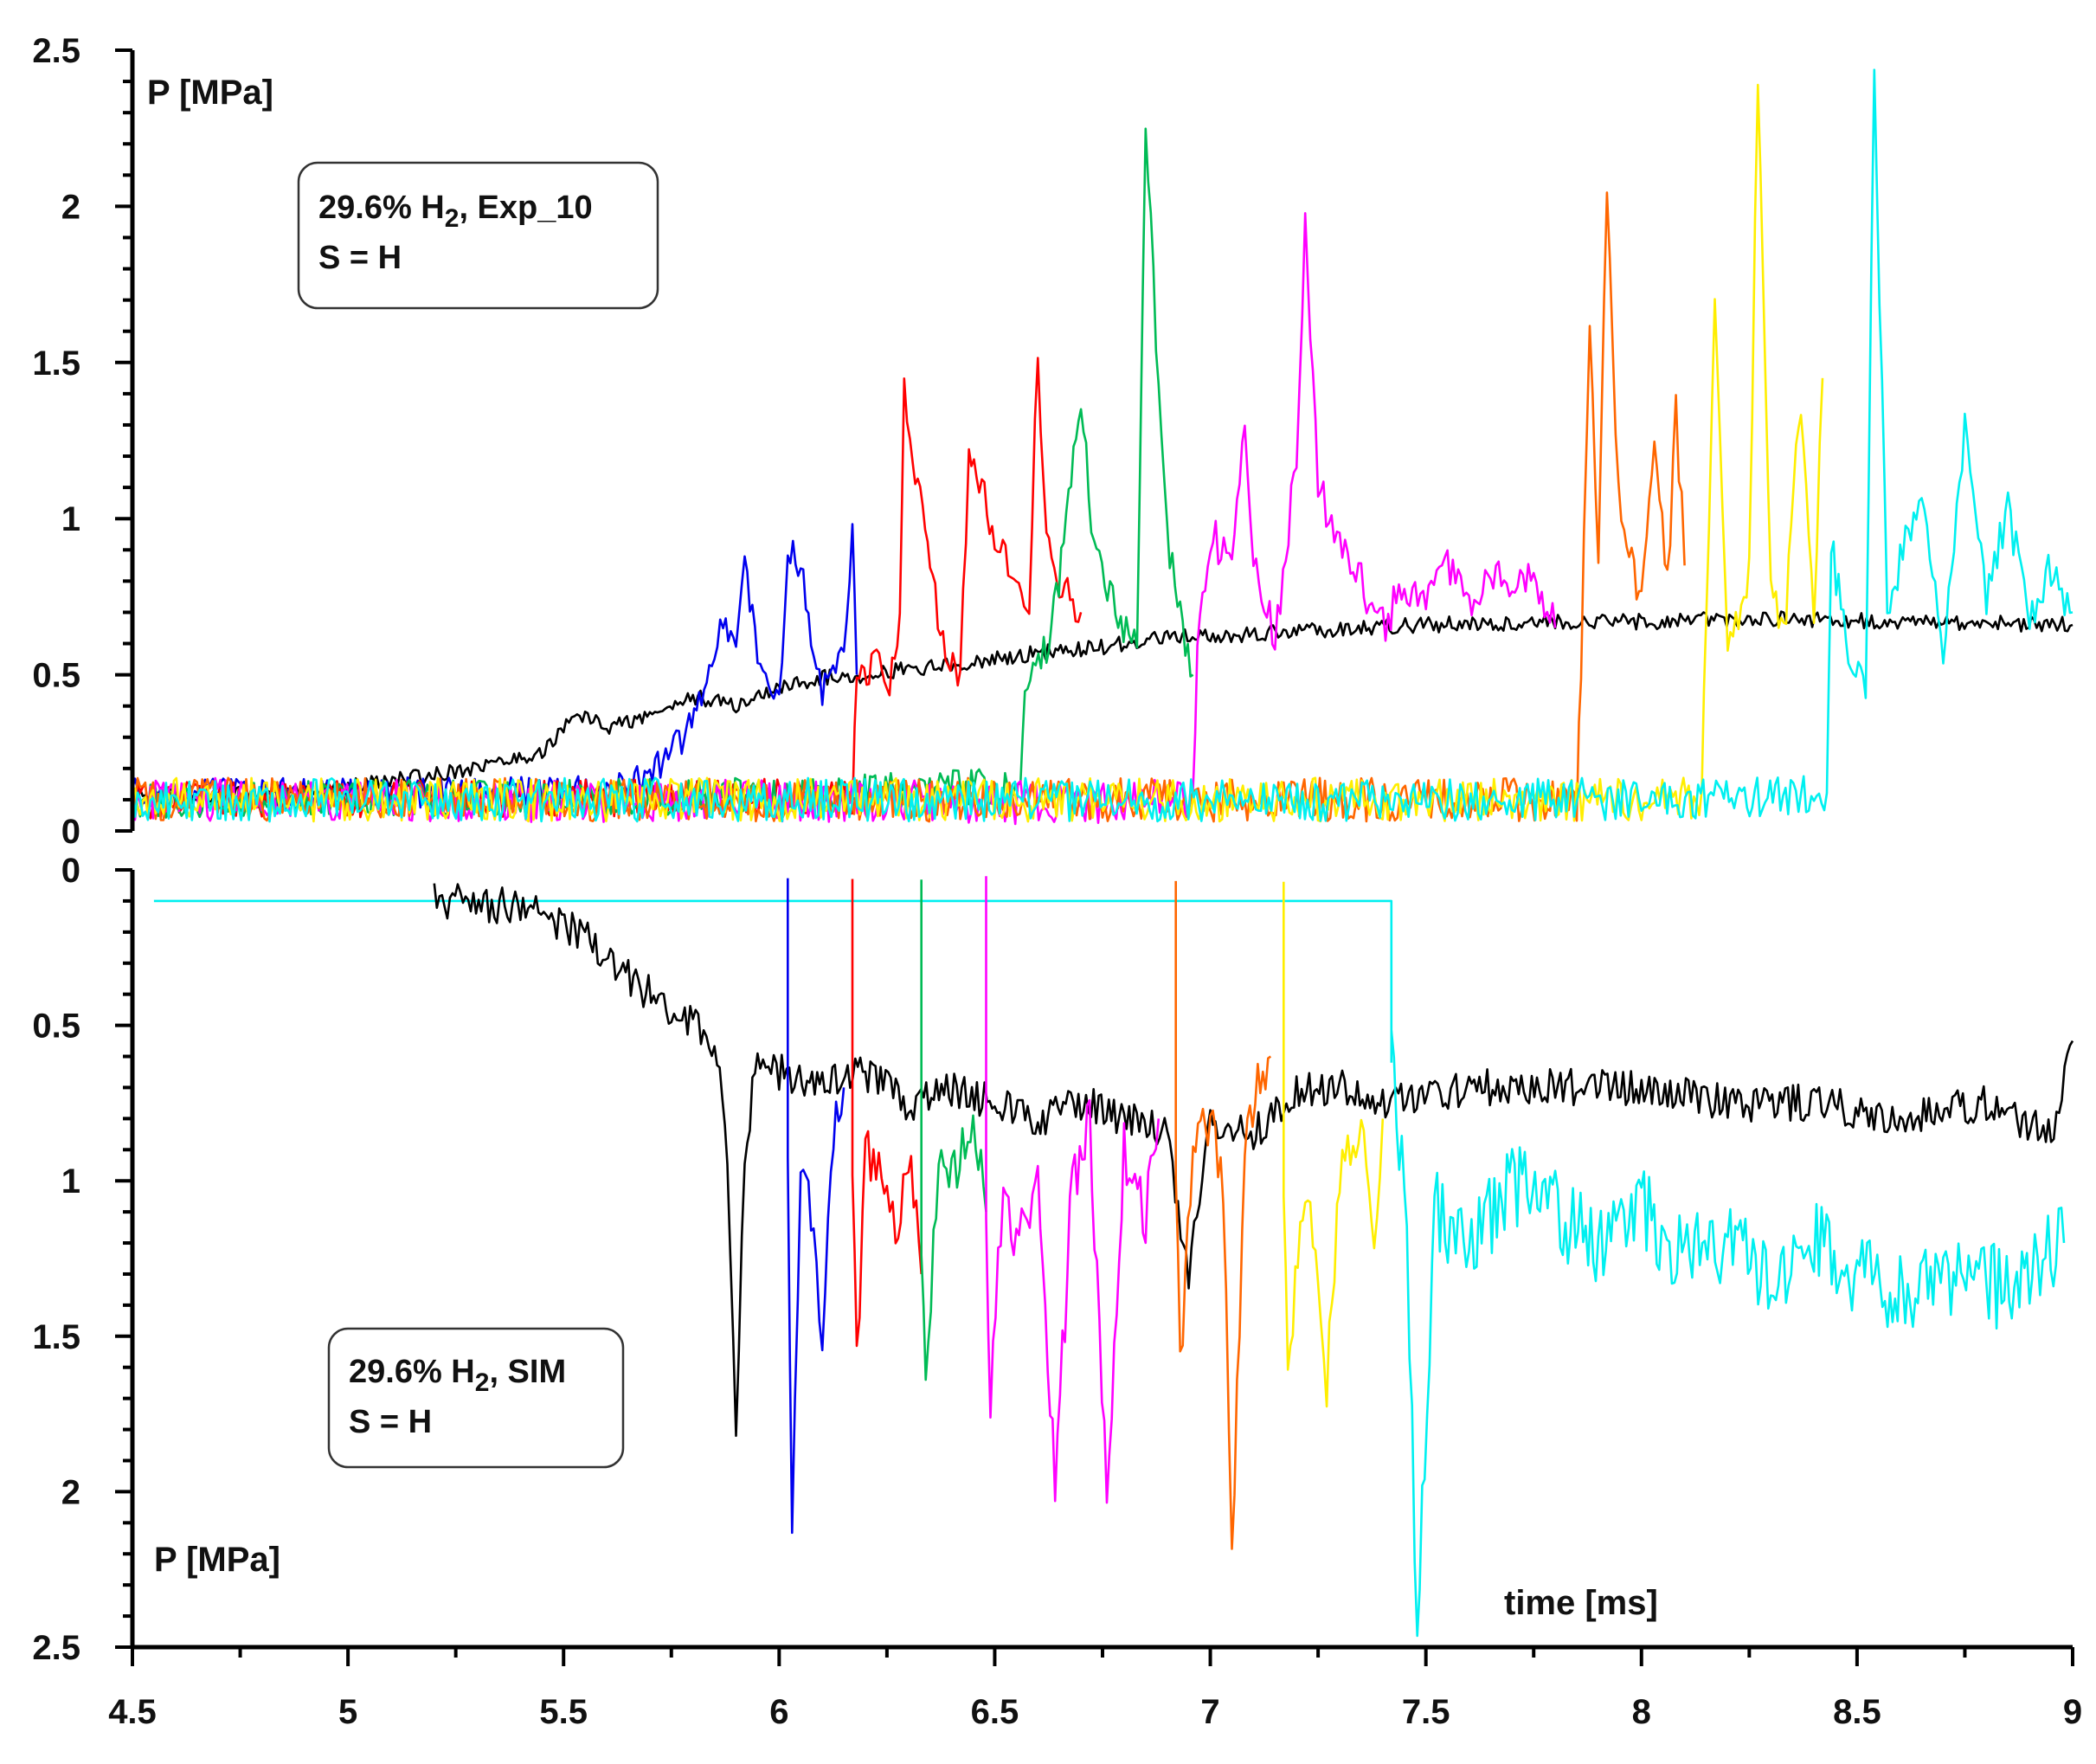 The height and width of the screenshot is (1764, 2096). I want to click on bottom-legend-line1: 29.6% H2, SIM, so click(458, 1375).